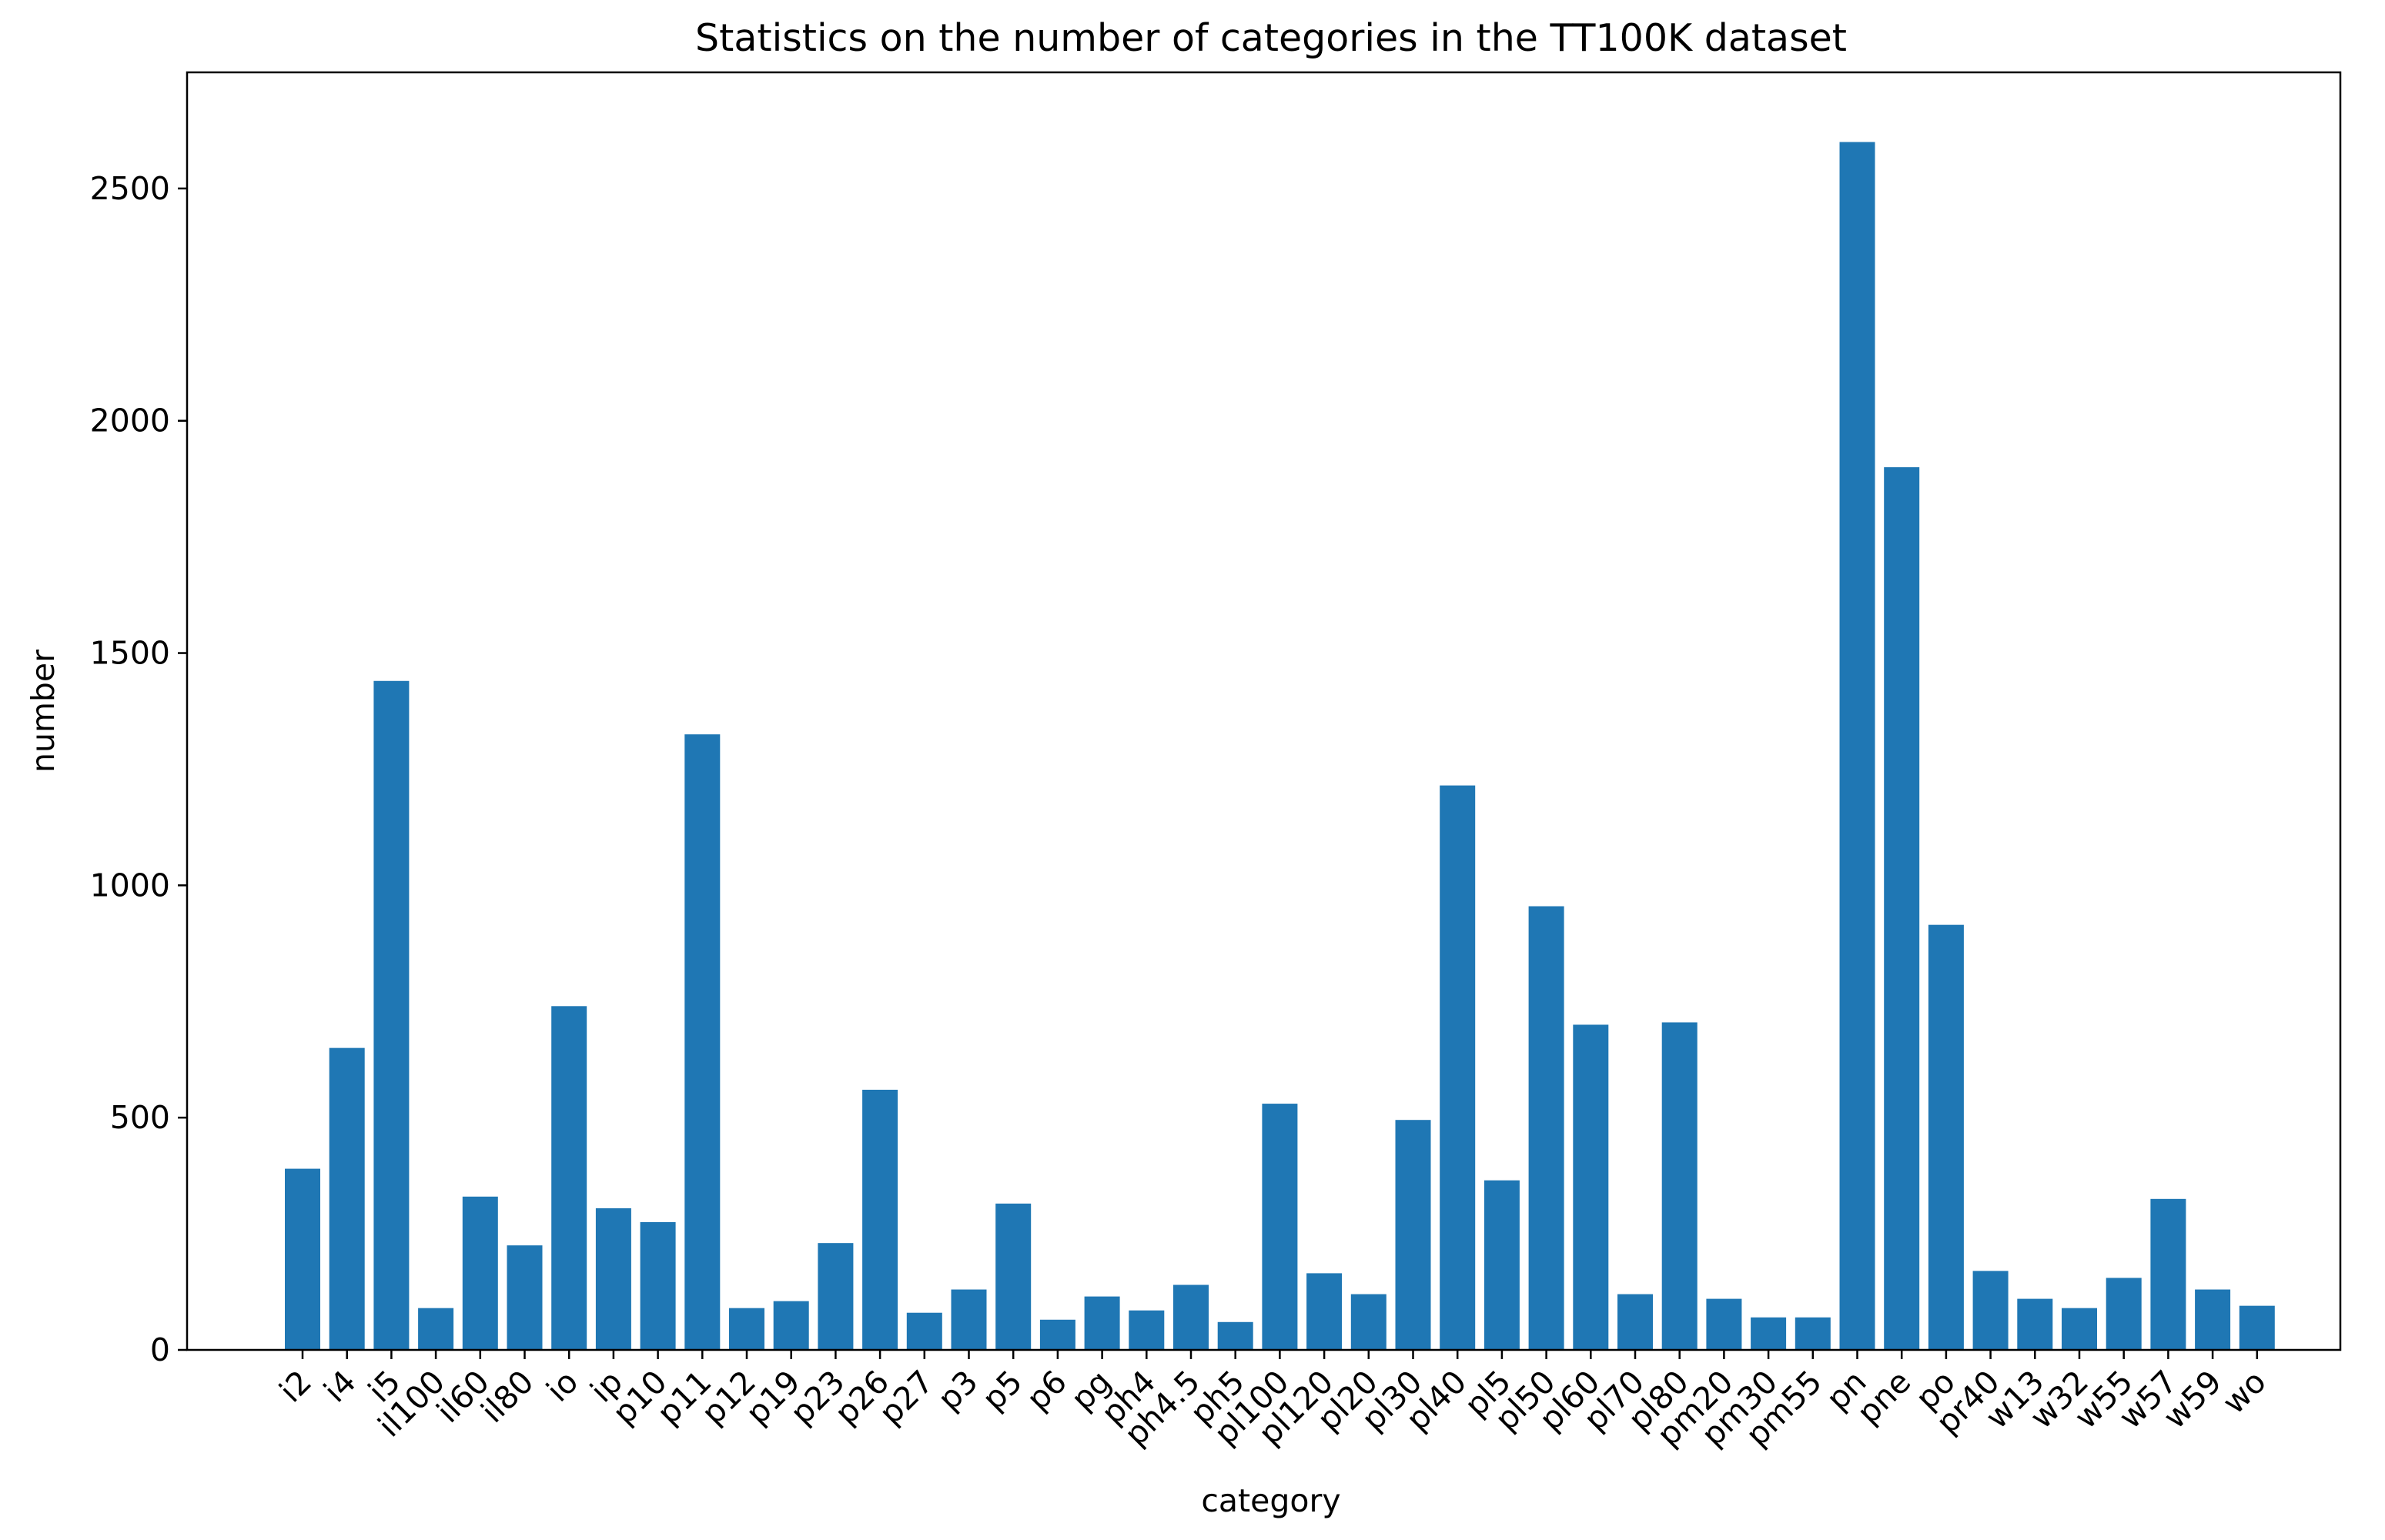  I want to click on bar-pm30, so click(1769, 1333).